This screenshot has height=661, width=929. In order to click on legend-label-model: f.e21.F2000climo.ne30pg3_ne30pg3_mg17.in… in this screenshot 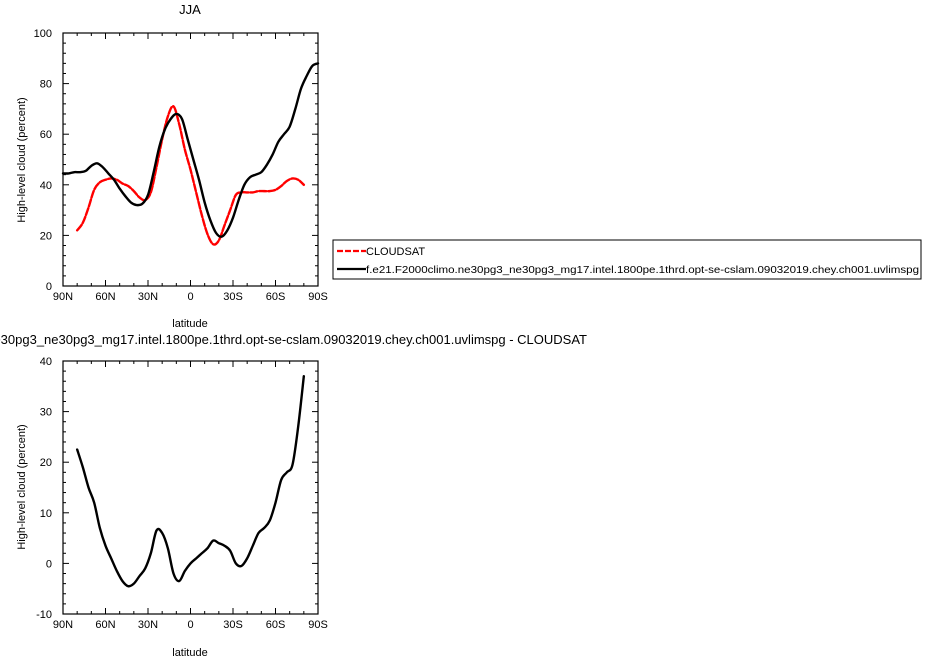, I will do `click(642, 270)`.